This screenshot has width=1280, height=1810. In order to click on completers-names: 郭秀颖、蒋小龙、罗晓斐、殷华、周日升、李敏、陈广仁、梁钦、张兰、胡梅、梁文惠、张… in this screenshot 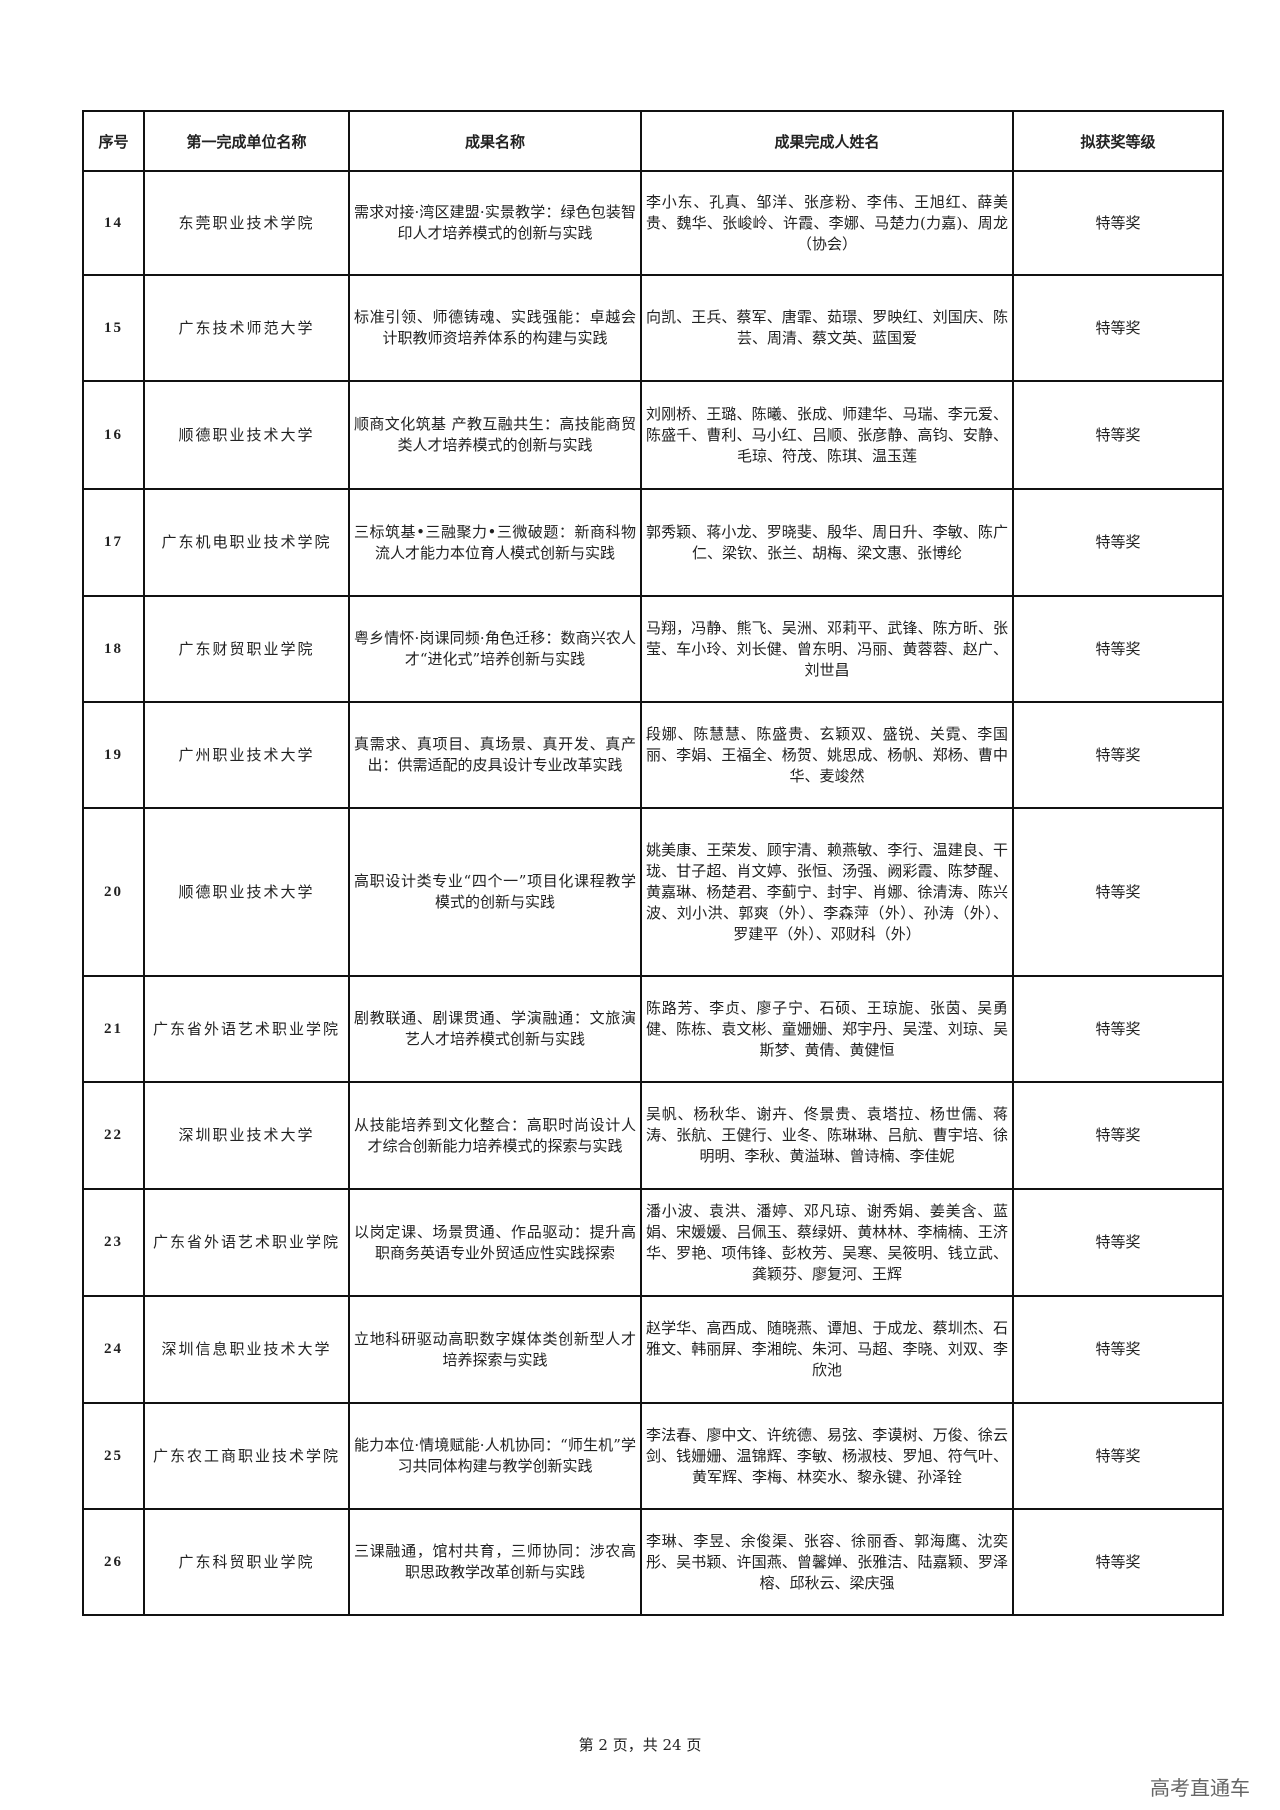, I will do `click(827, 542)`.